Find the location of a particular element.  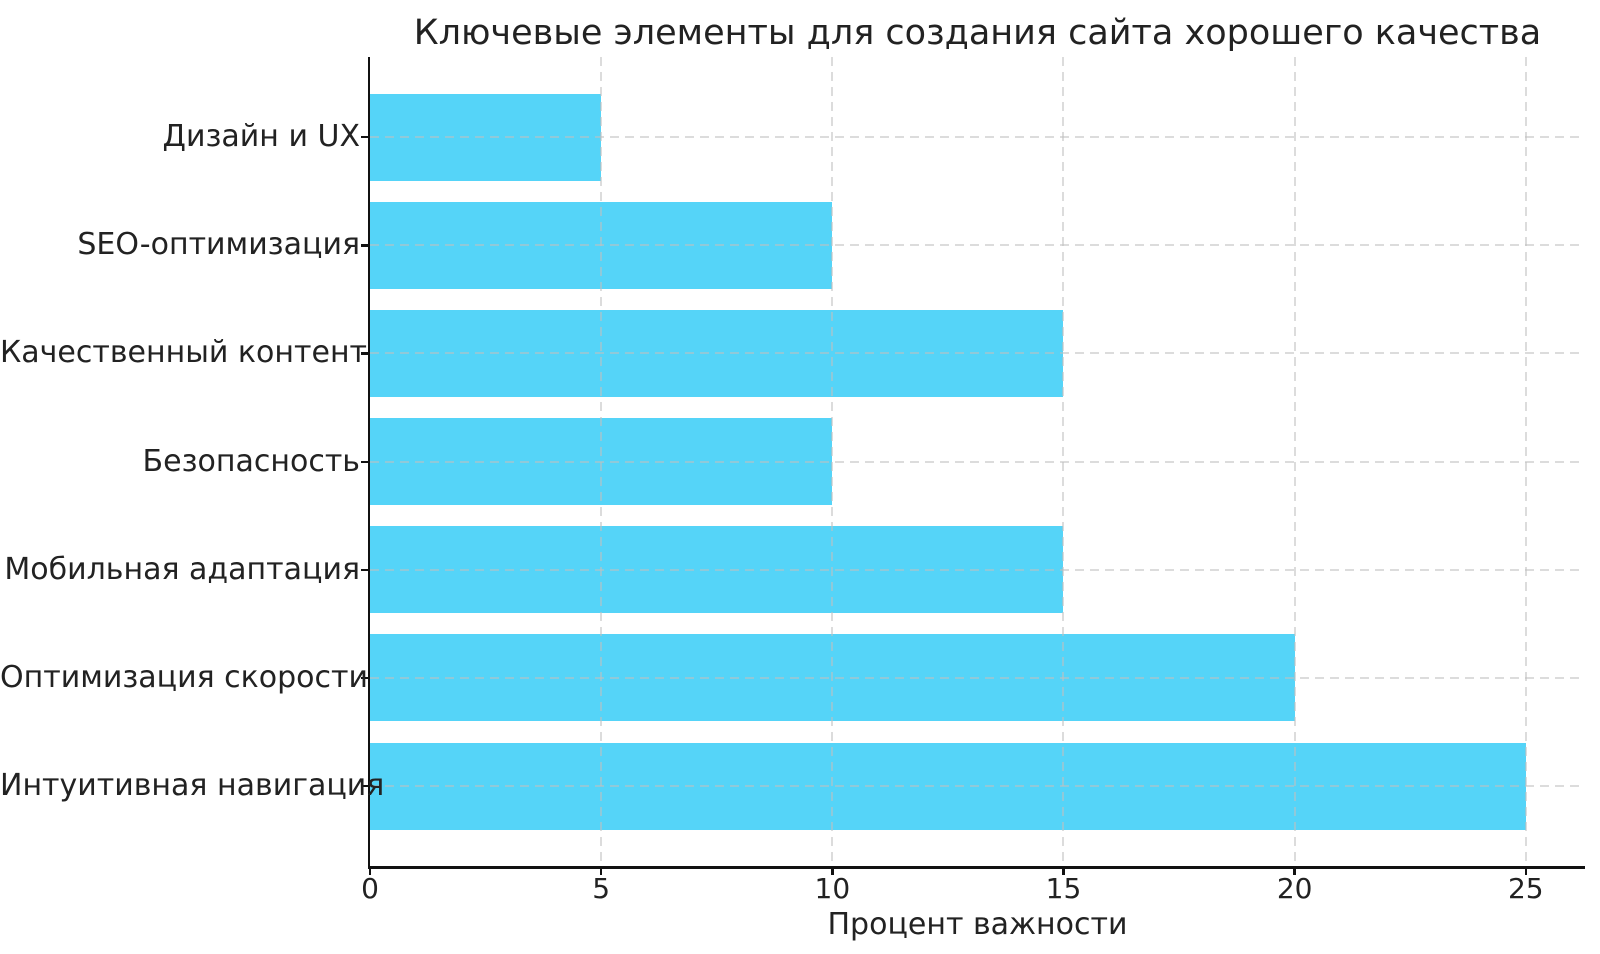

y-tick-label: Мобильная адаптация is located at coordinates (182, 569).